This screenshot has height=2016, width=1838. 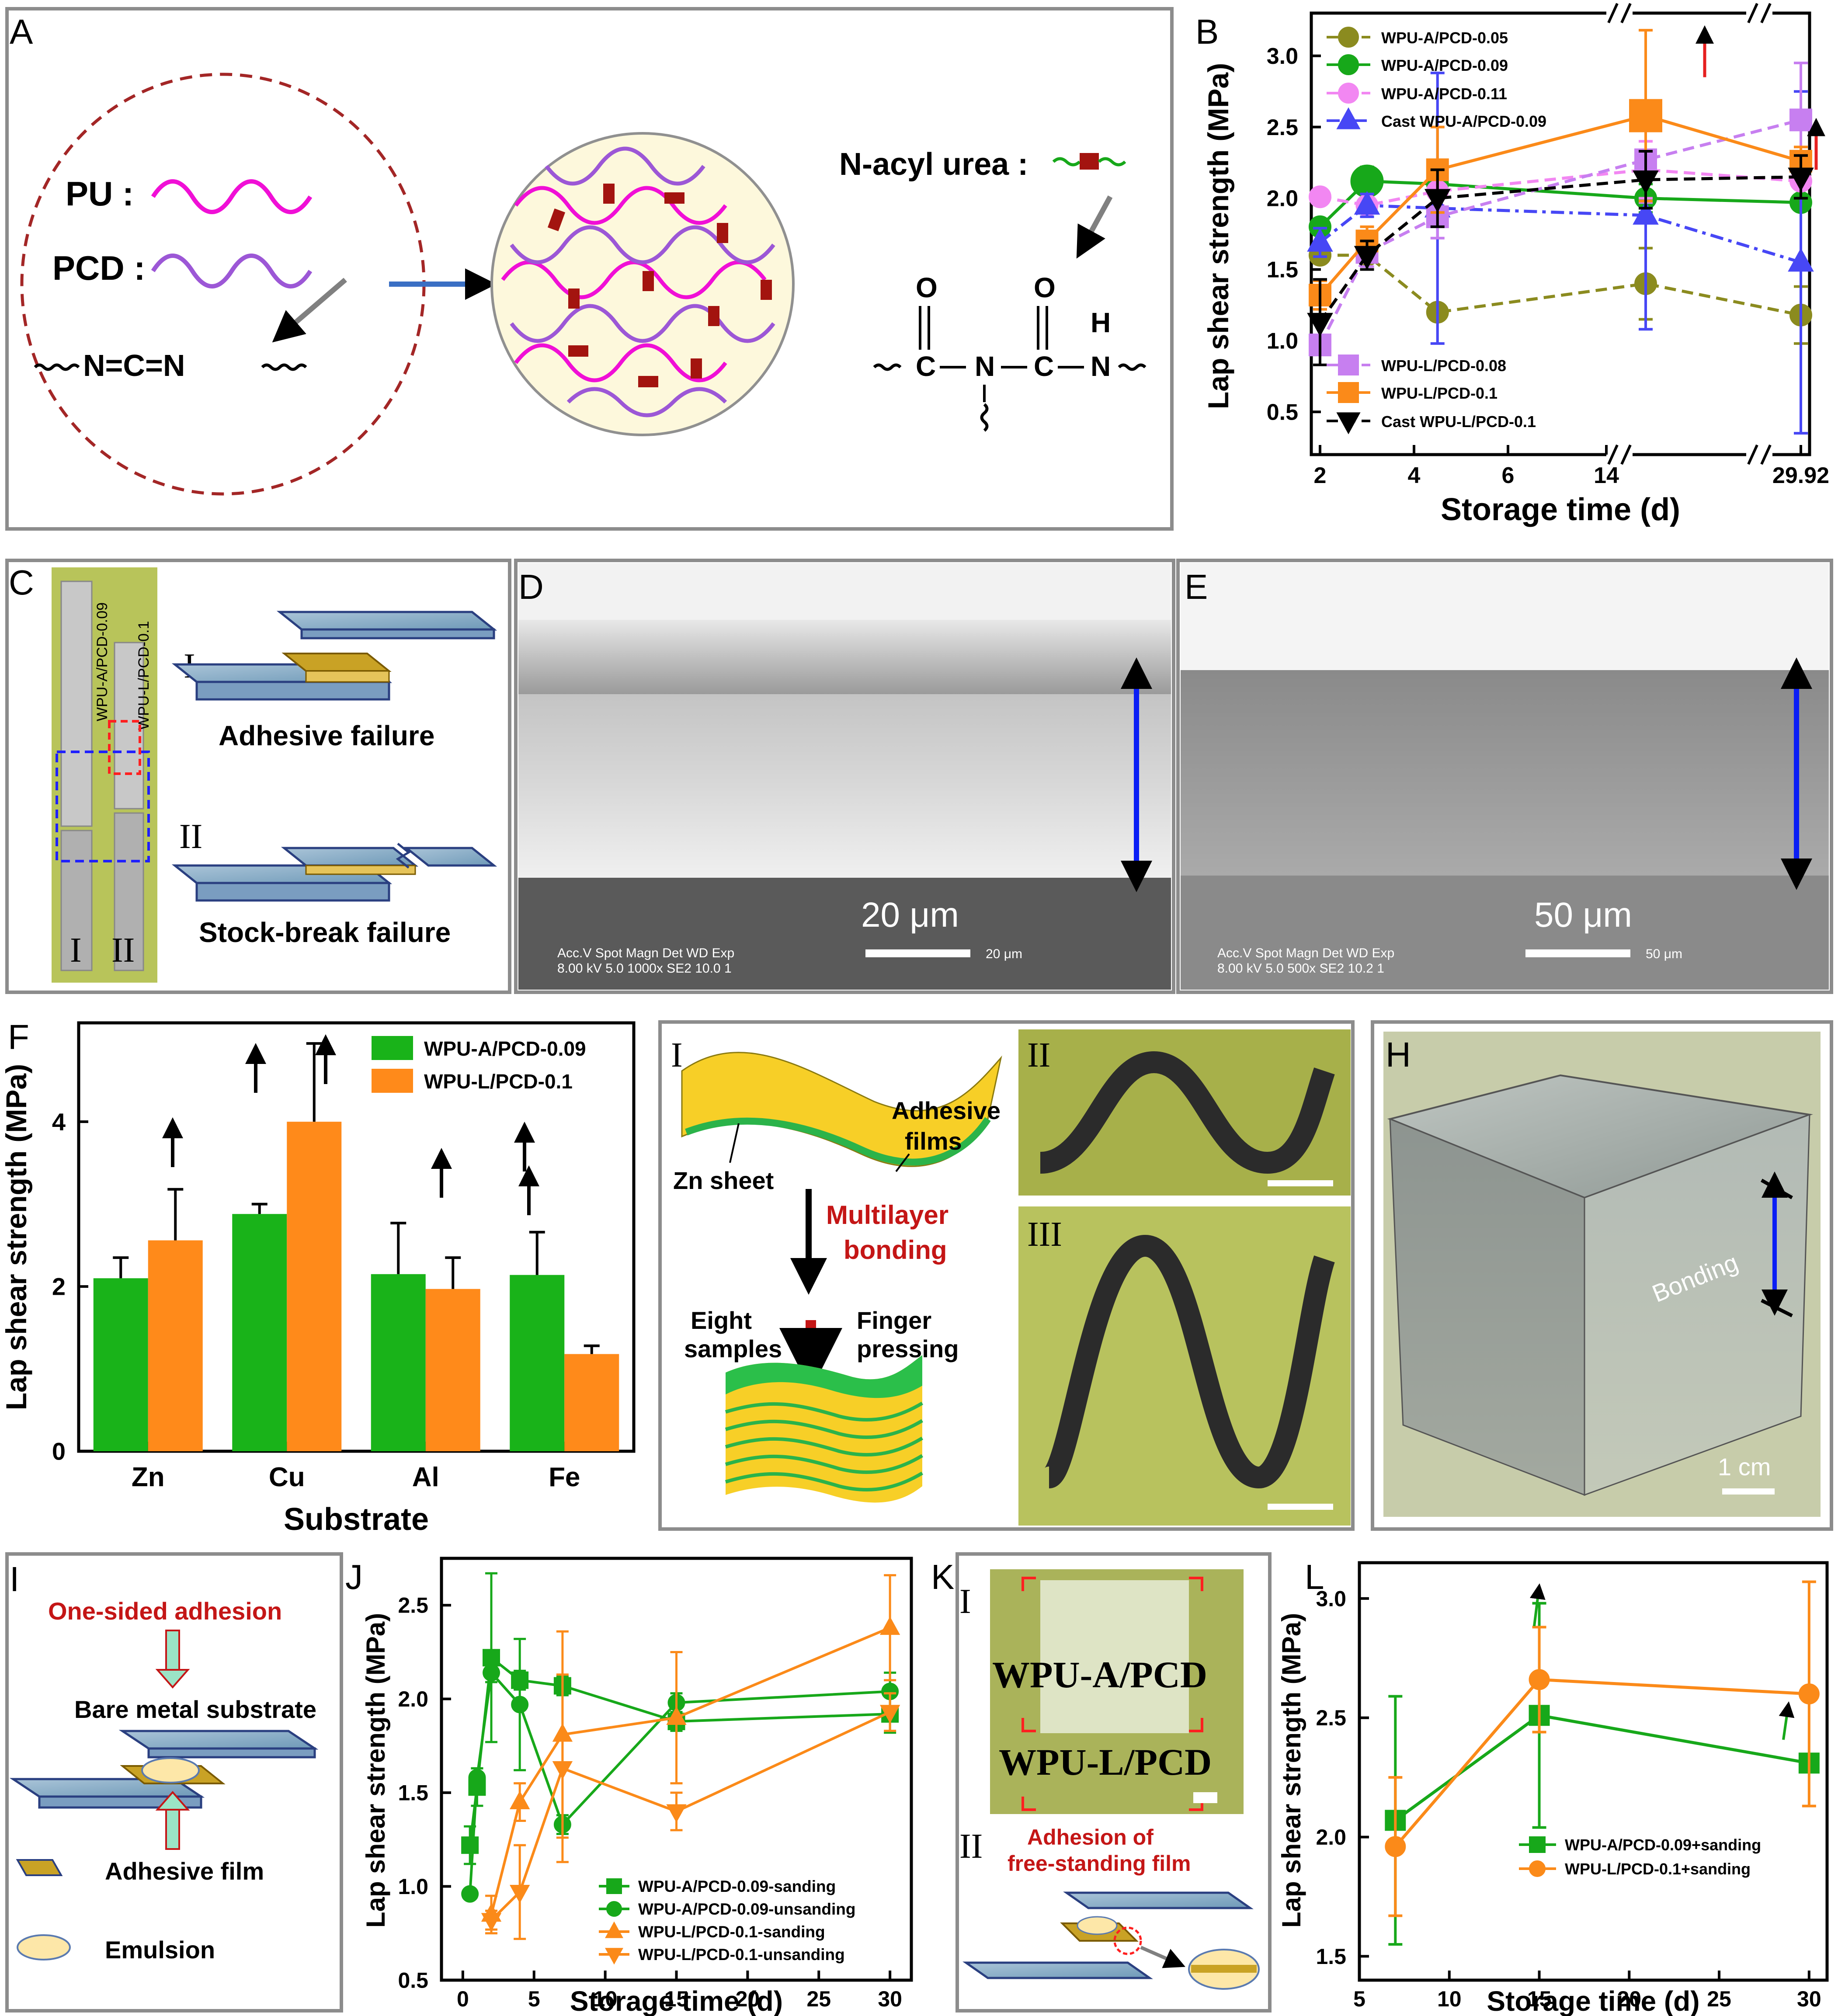 What do you see at coordinates (172, 1800) in the screenshot?
I see `i-arrow-head-bottom` at bounding box center [172, 1800].